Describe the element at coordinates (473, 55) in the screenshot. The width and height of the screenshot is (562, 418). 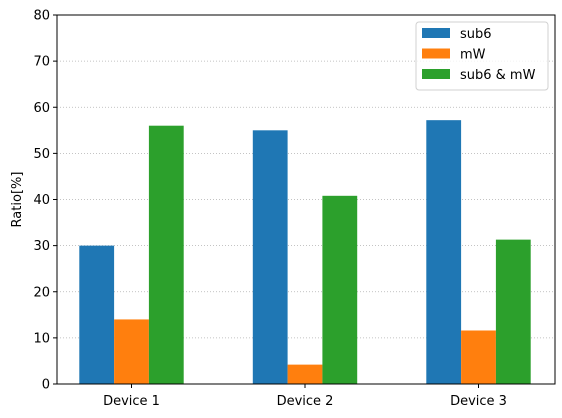
I see `legend-label: mW` at that location.